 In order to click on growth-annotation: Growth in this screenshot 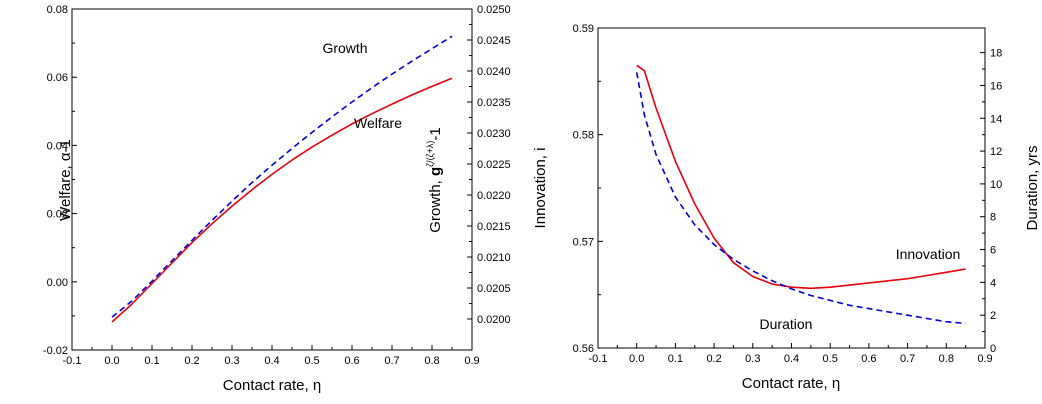, I will do `click(344, 48)`.